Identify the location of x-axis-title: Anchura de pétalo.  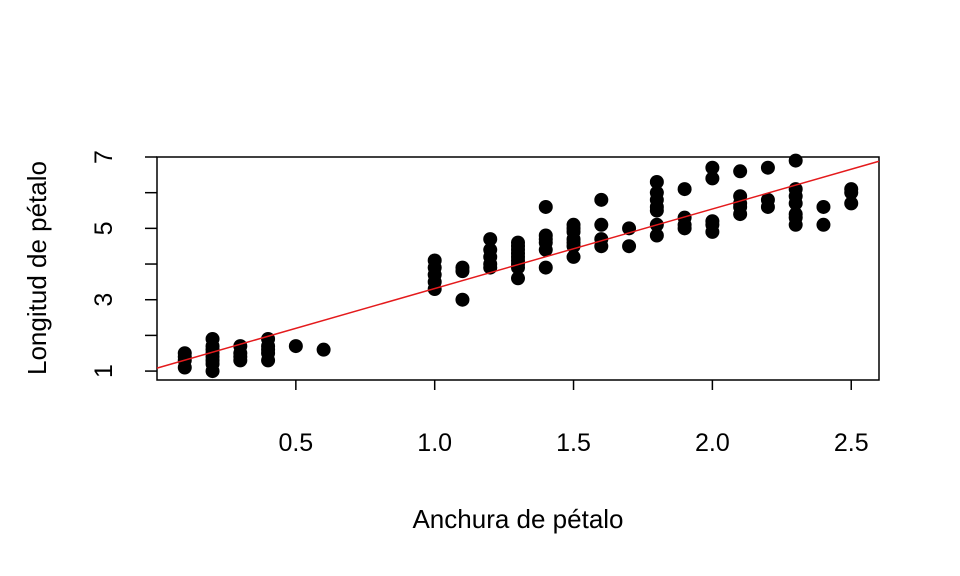
(517, 519).